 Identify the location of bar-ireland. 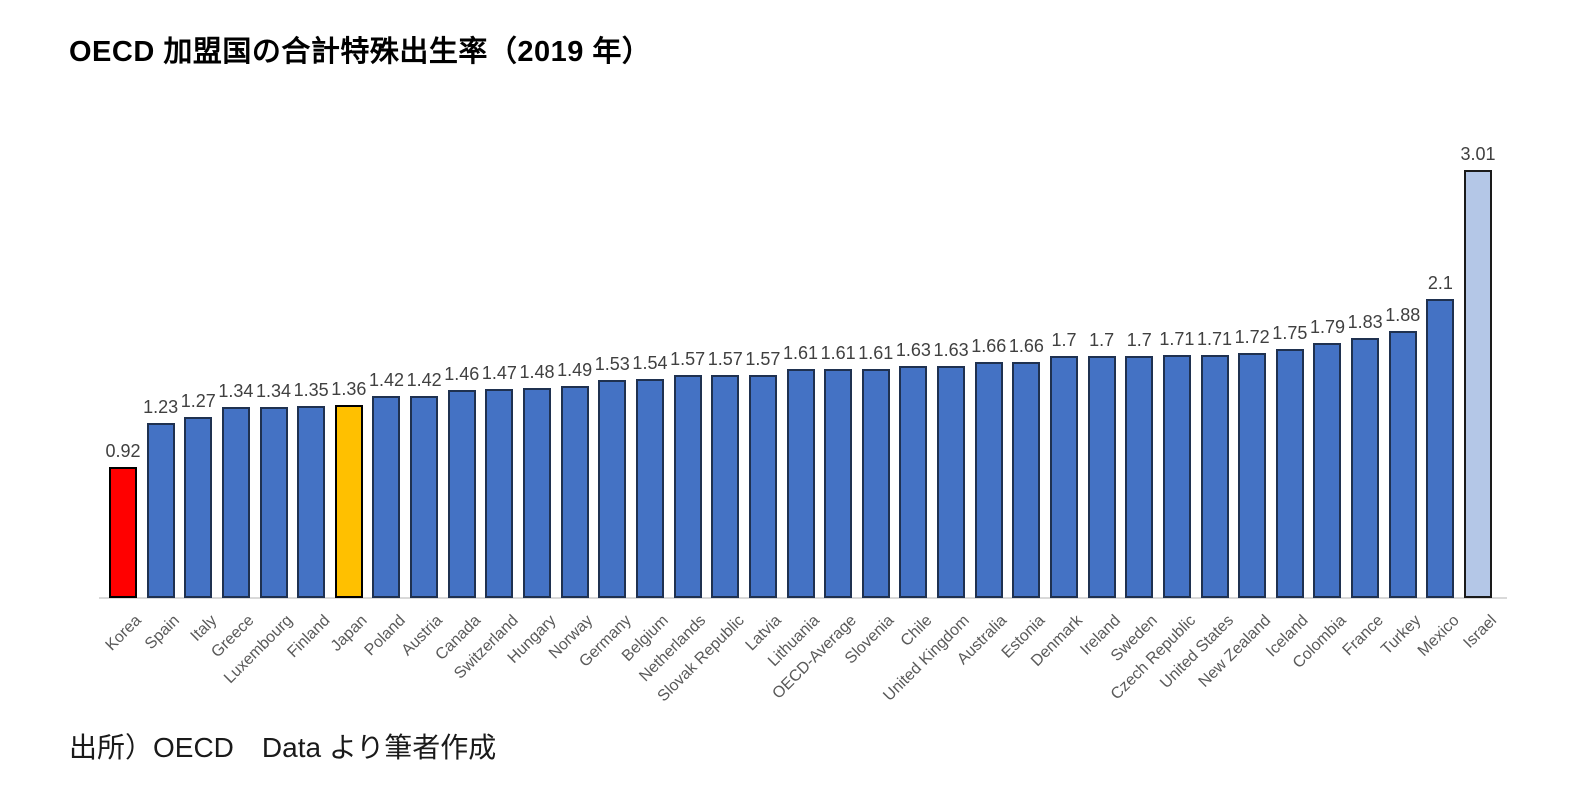
(1101, 477).